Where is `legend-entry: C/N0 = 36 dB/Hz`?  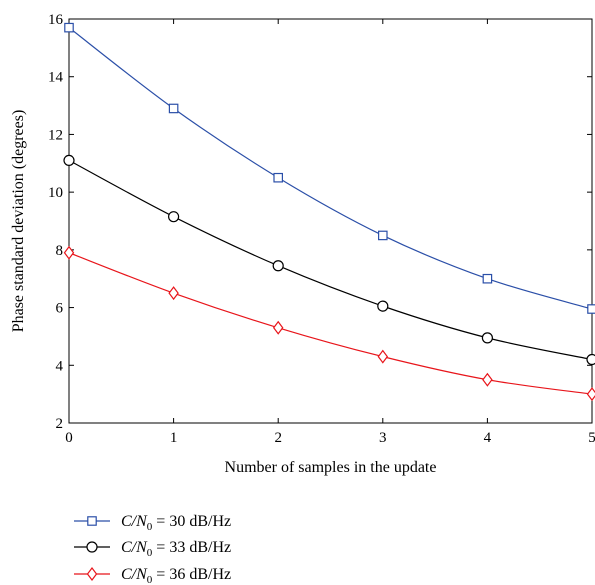
legend-entry: C/N0 = 36 dB/Hz is located at coordinates (152, 575).